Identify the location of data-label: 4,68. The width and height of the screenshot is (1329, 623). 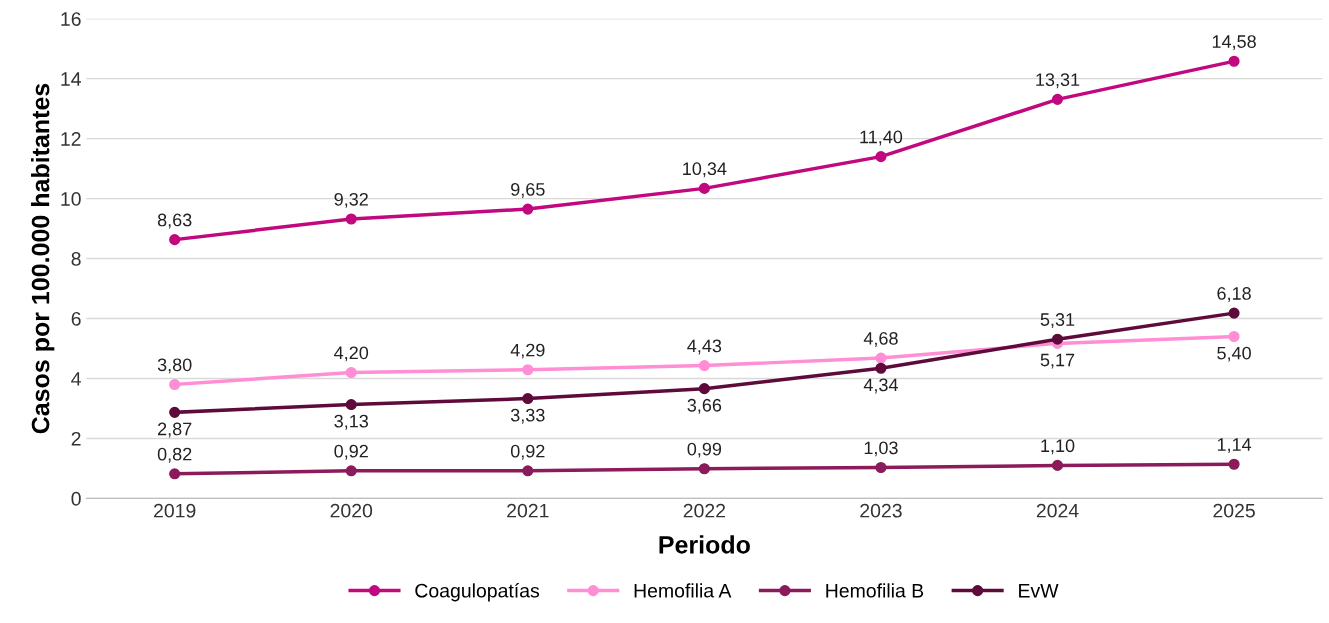
(880, 339).